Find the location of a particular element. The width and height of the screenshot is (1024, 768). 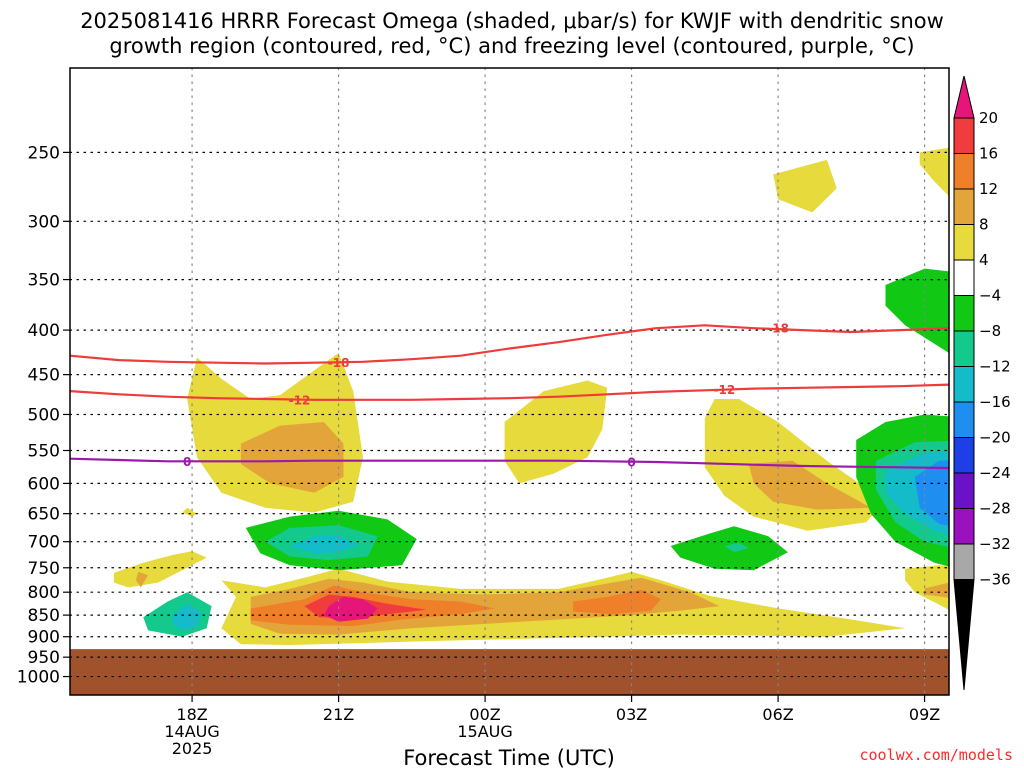

x-tick-label-2-0: 00Z is located at coordinates (484, 714).